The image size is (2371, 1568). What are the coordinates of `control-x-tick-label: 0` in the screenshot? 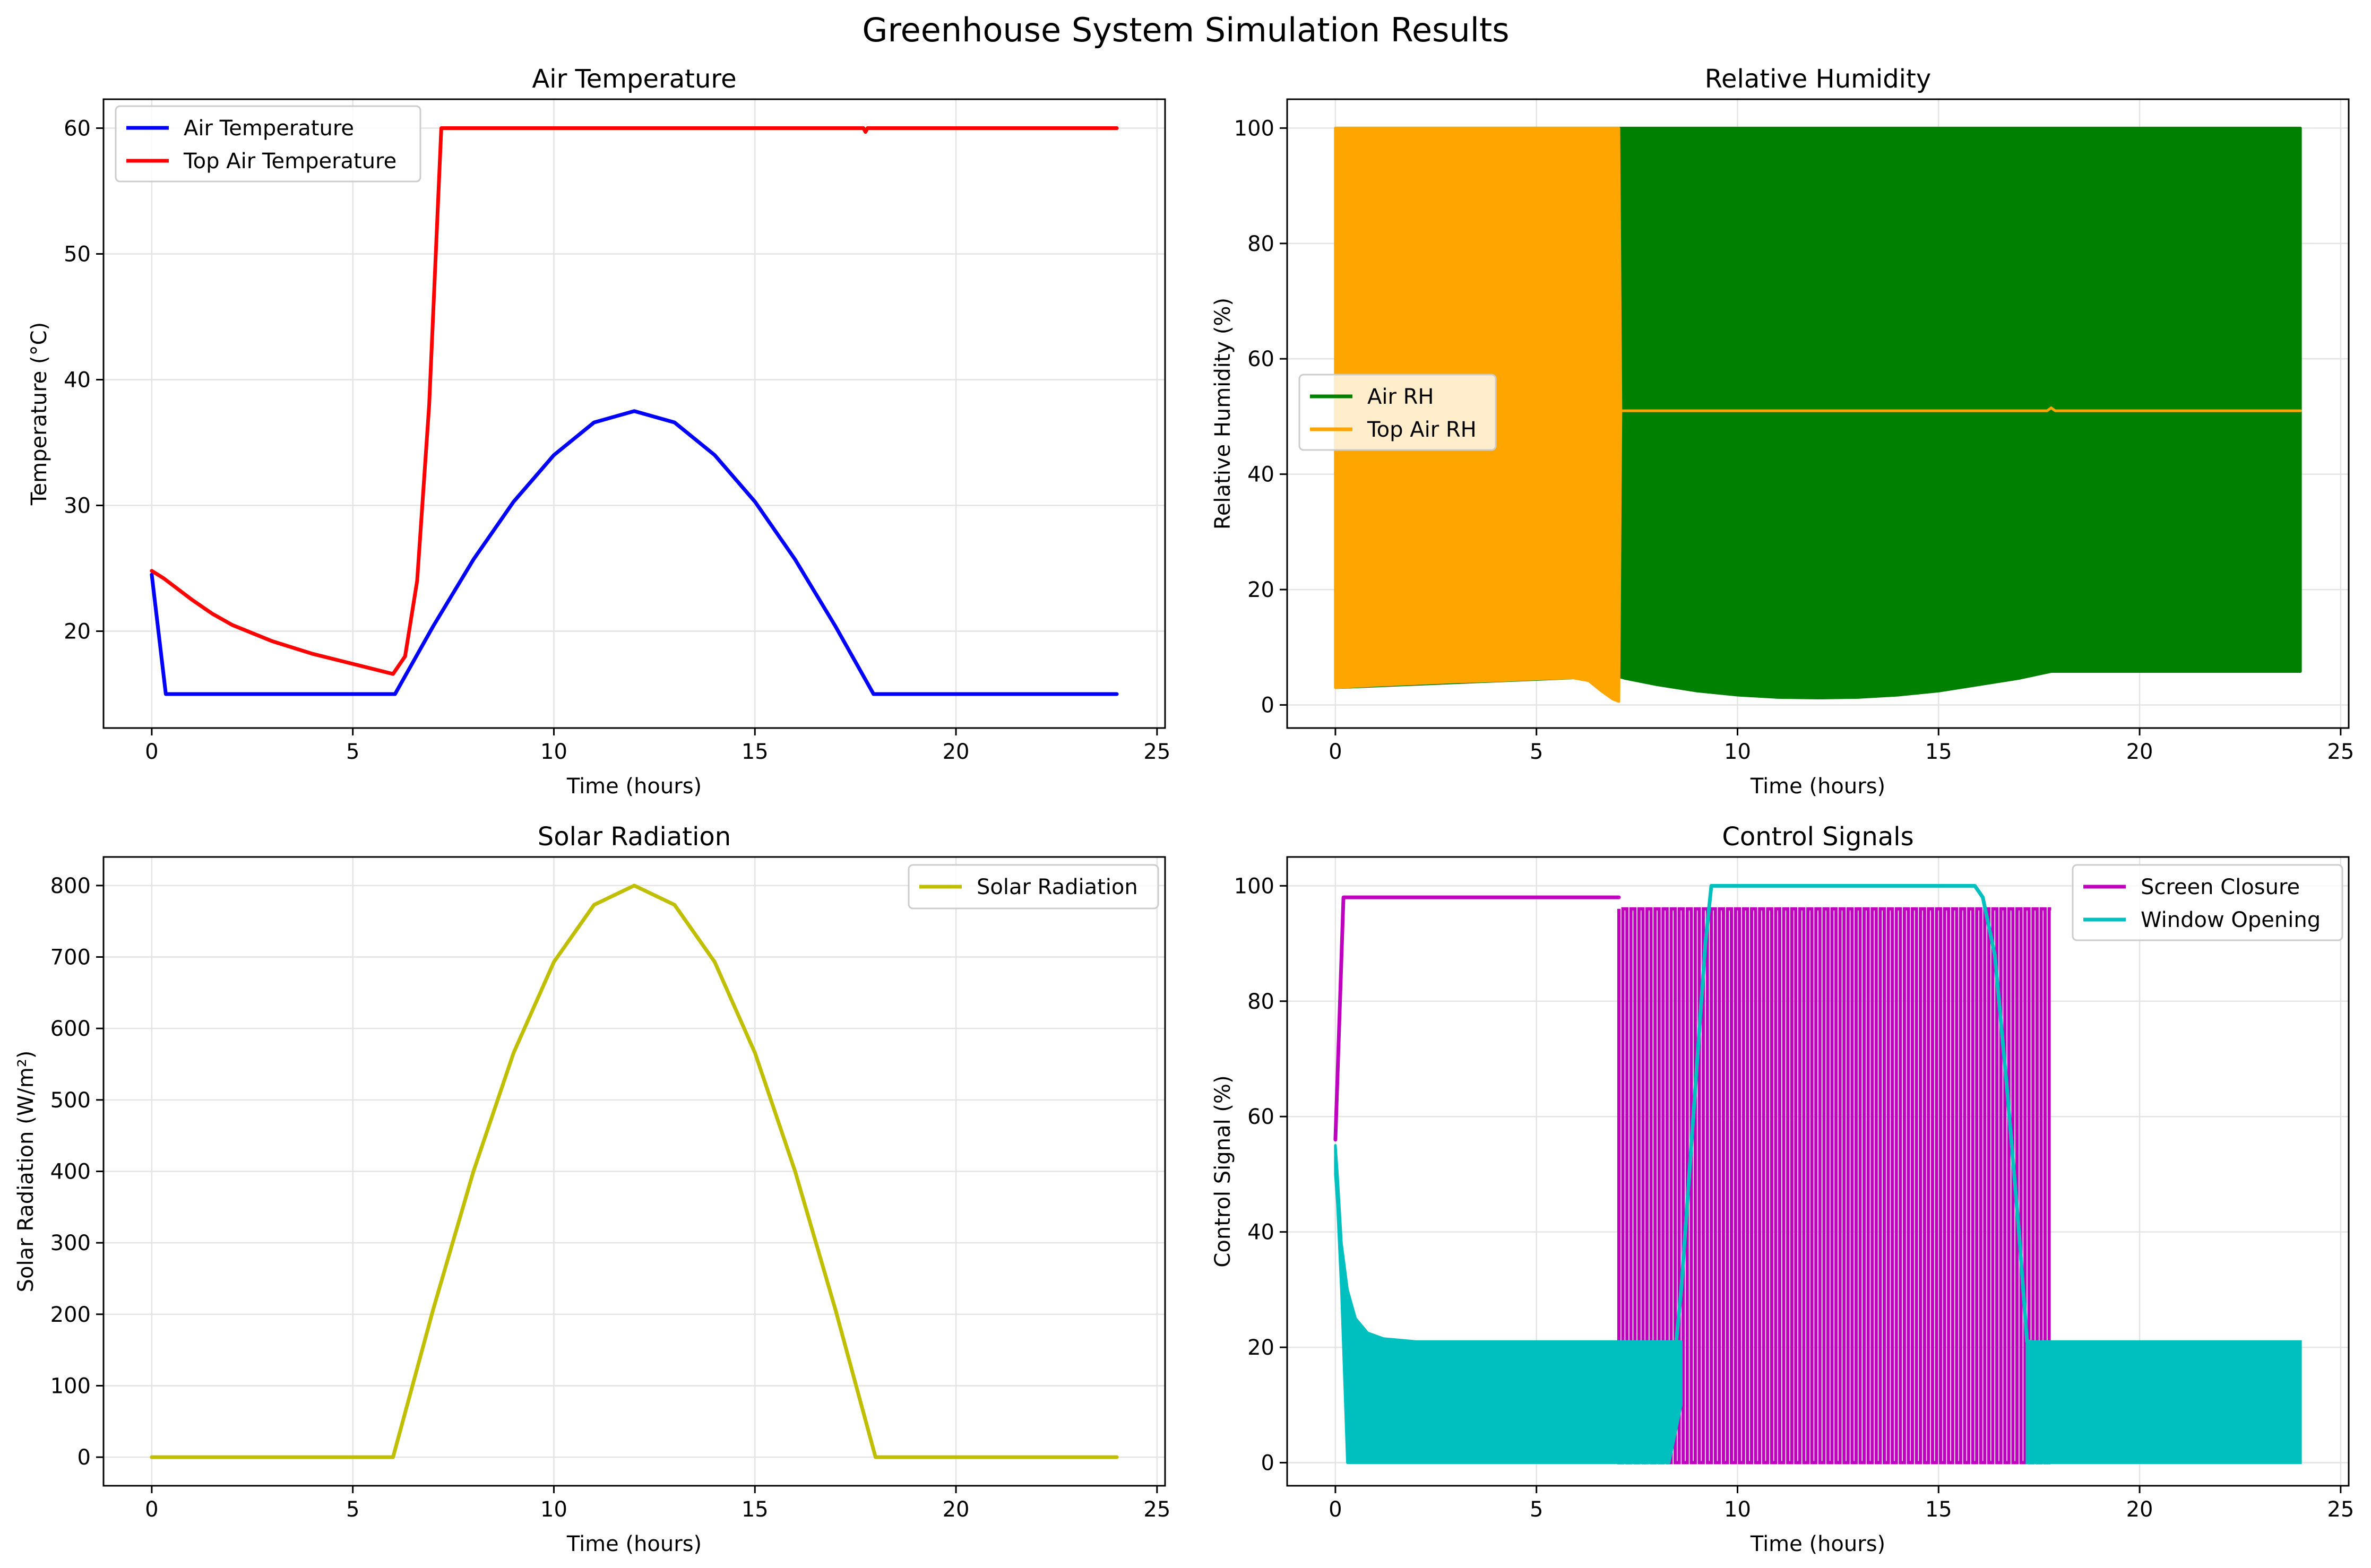 It's located at (1335, 1509).